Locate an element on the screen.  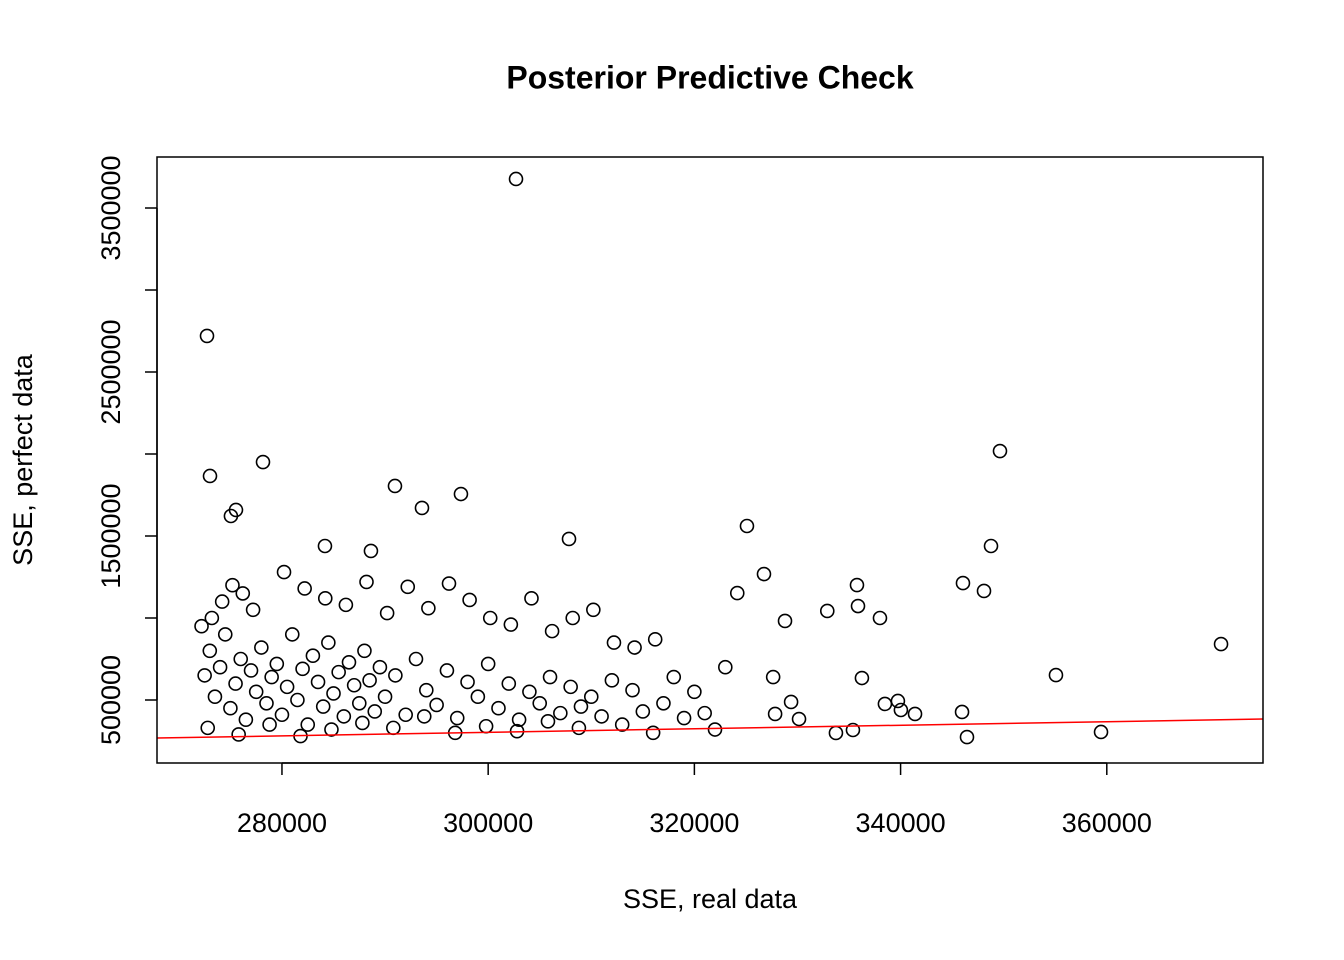
x-tick-label: 300000 is located at coordinates (488, 823).